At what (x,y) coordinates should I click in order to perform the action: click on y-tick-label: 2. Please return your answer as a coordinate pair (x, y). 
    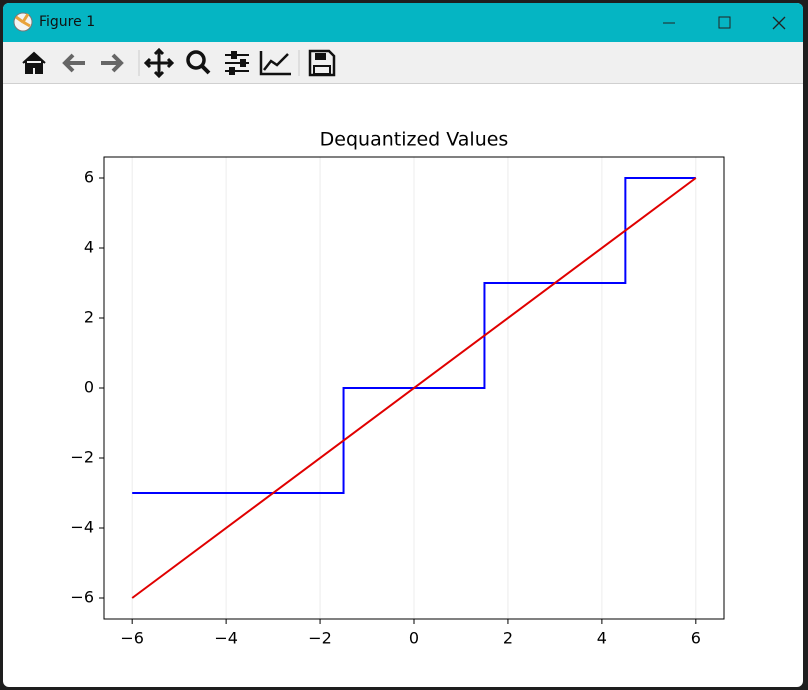
    Looking at the image, I should click on (89, 317).